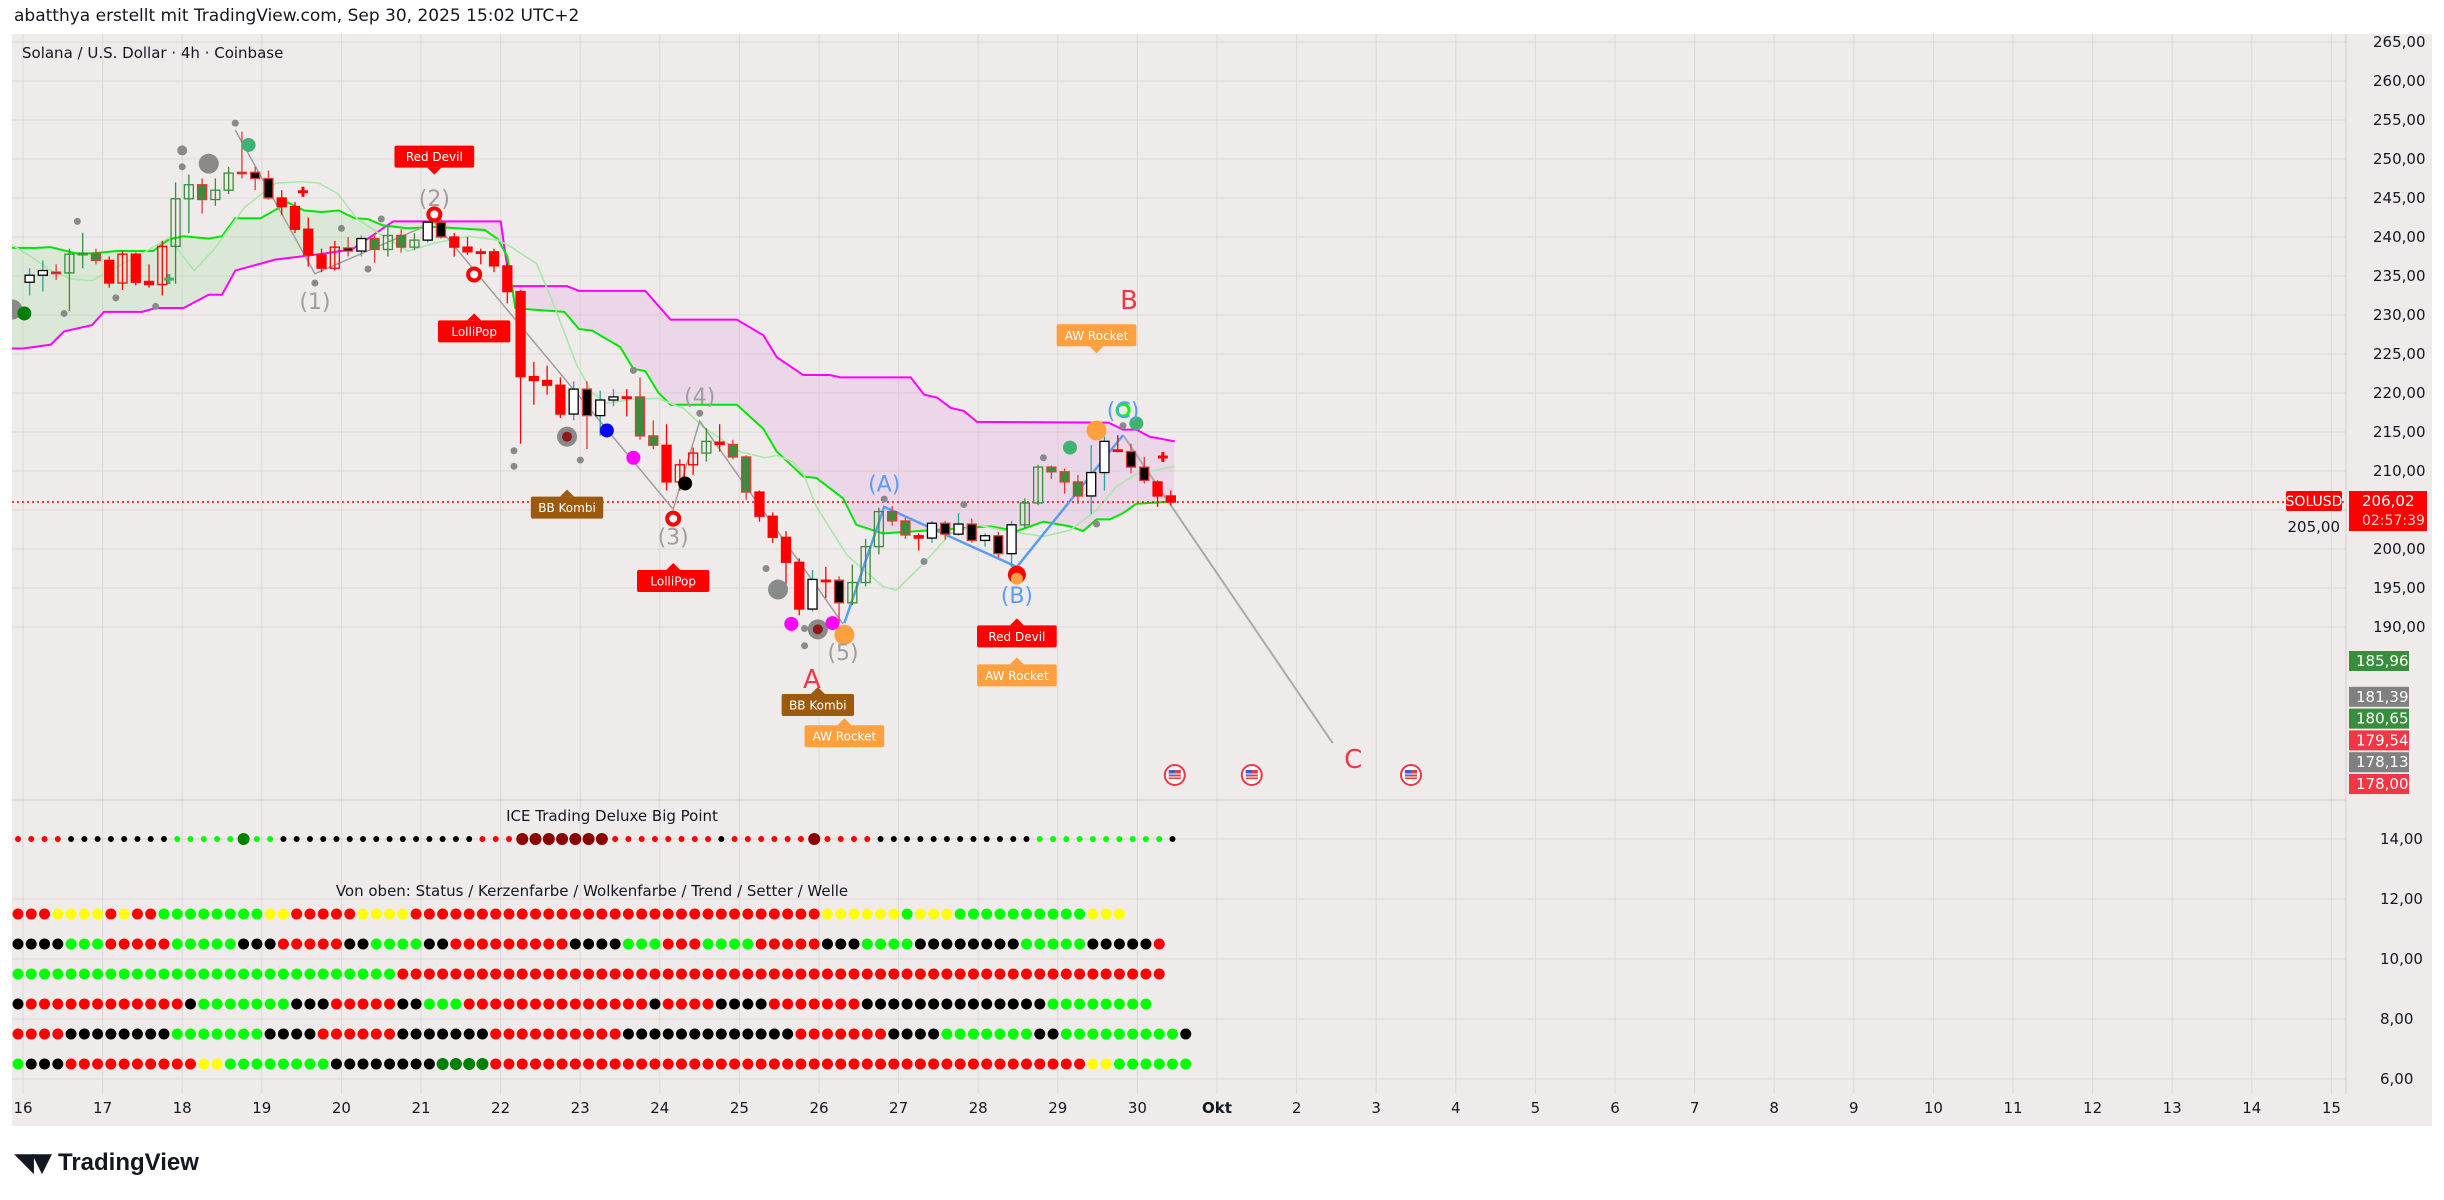 The height and width of the screenshot is (1200, 2444). I want to click on price-tick-label: 245,00, so click(2399, 198).